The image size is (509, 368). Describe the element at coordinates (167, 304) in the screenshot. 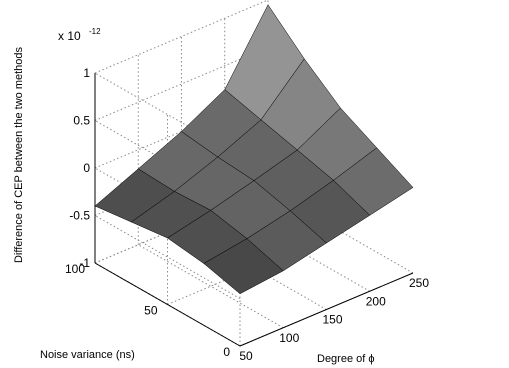

I see `y-axis-line` at that location.